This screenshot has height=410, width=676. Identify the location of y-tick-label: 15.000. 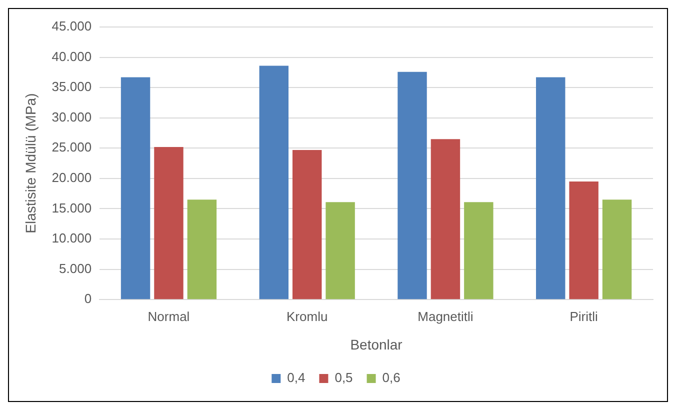
(72, 208).